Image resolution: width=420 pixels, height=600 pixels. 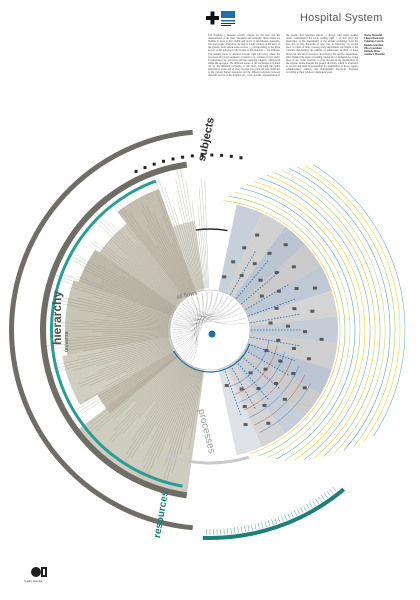 I want to click on author-name: Chiara Bonaventi, so click(x=374, y=39).